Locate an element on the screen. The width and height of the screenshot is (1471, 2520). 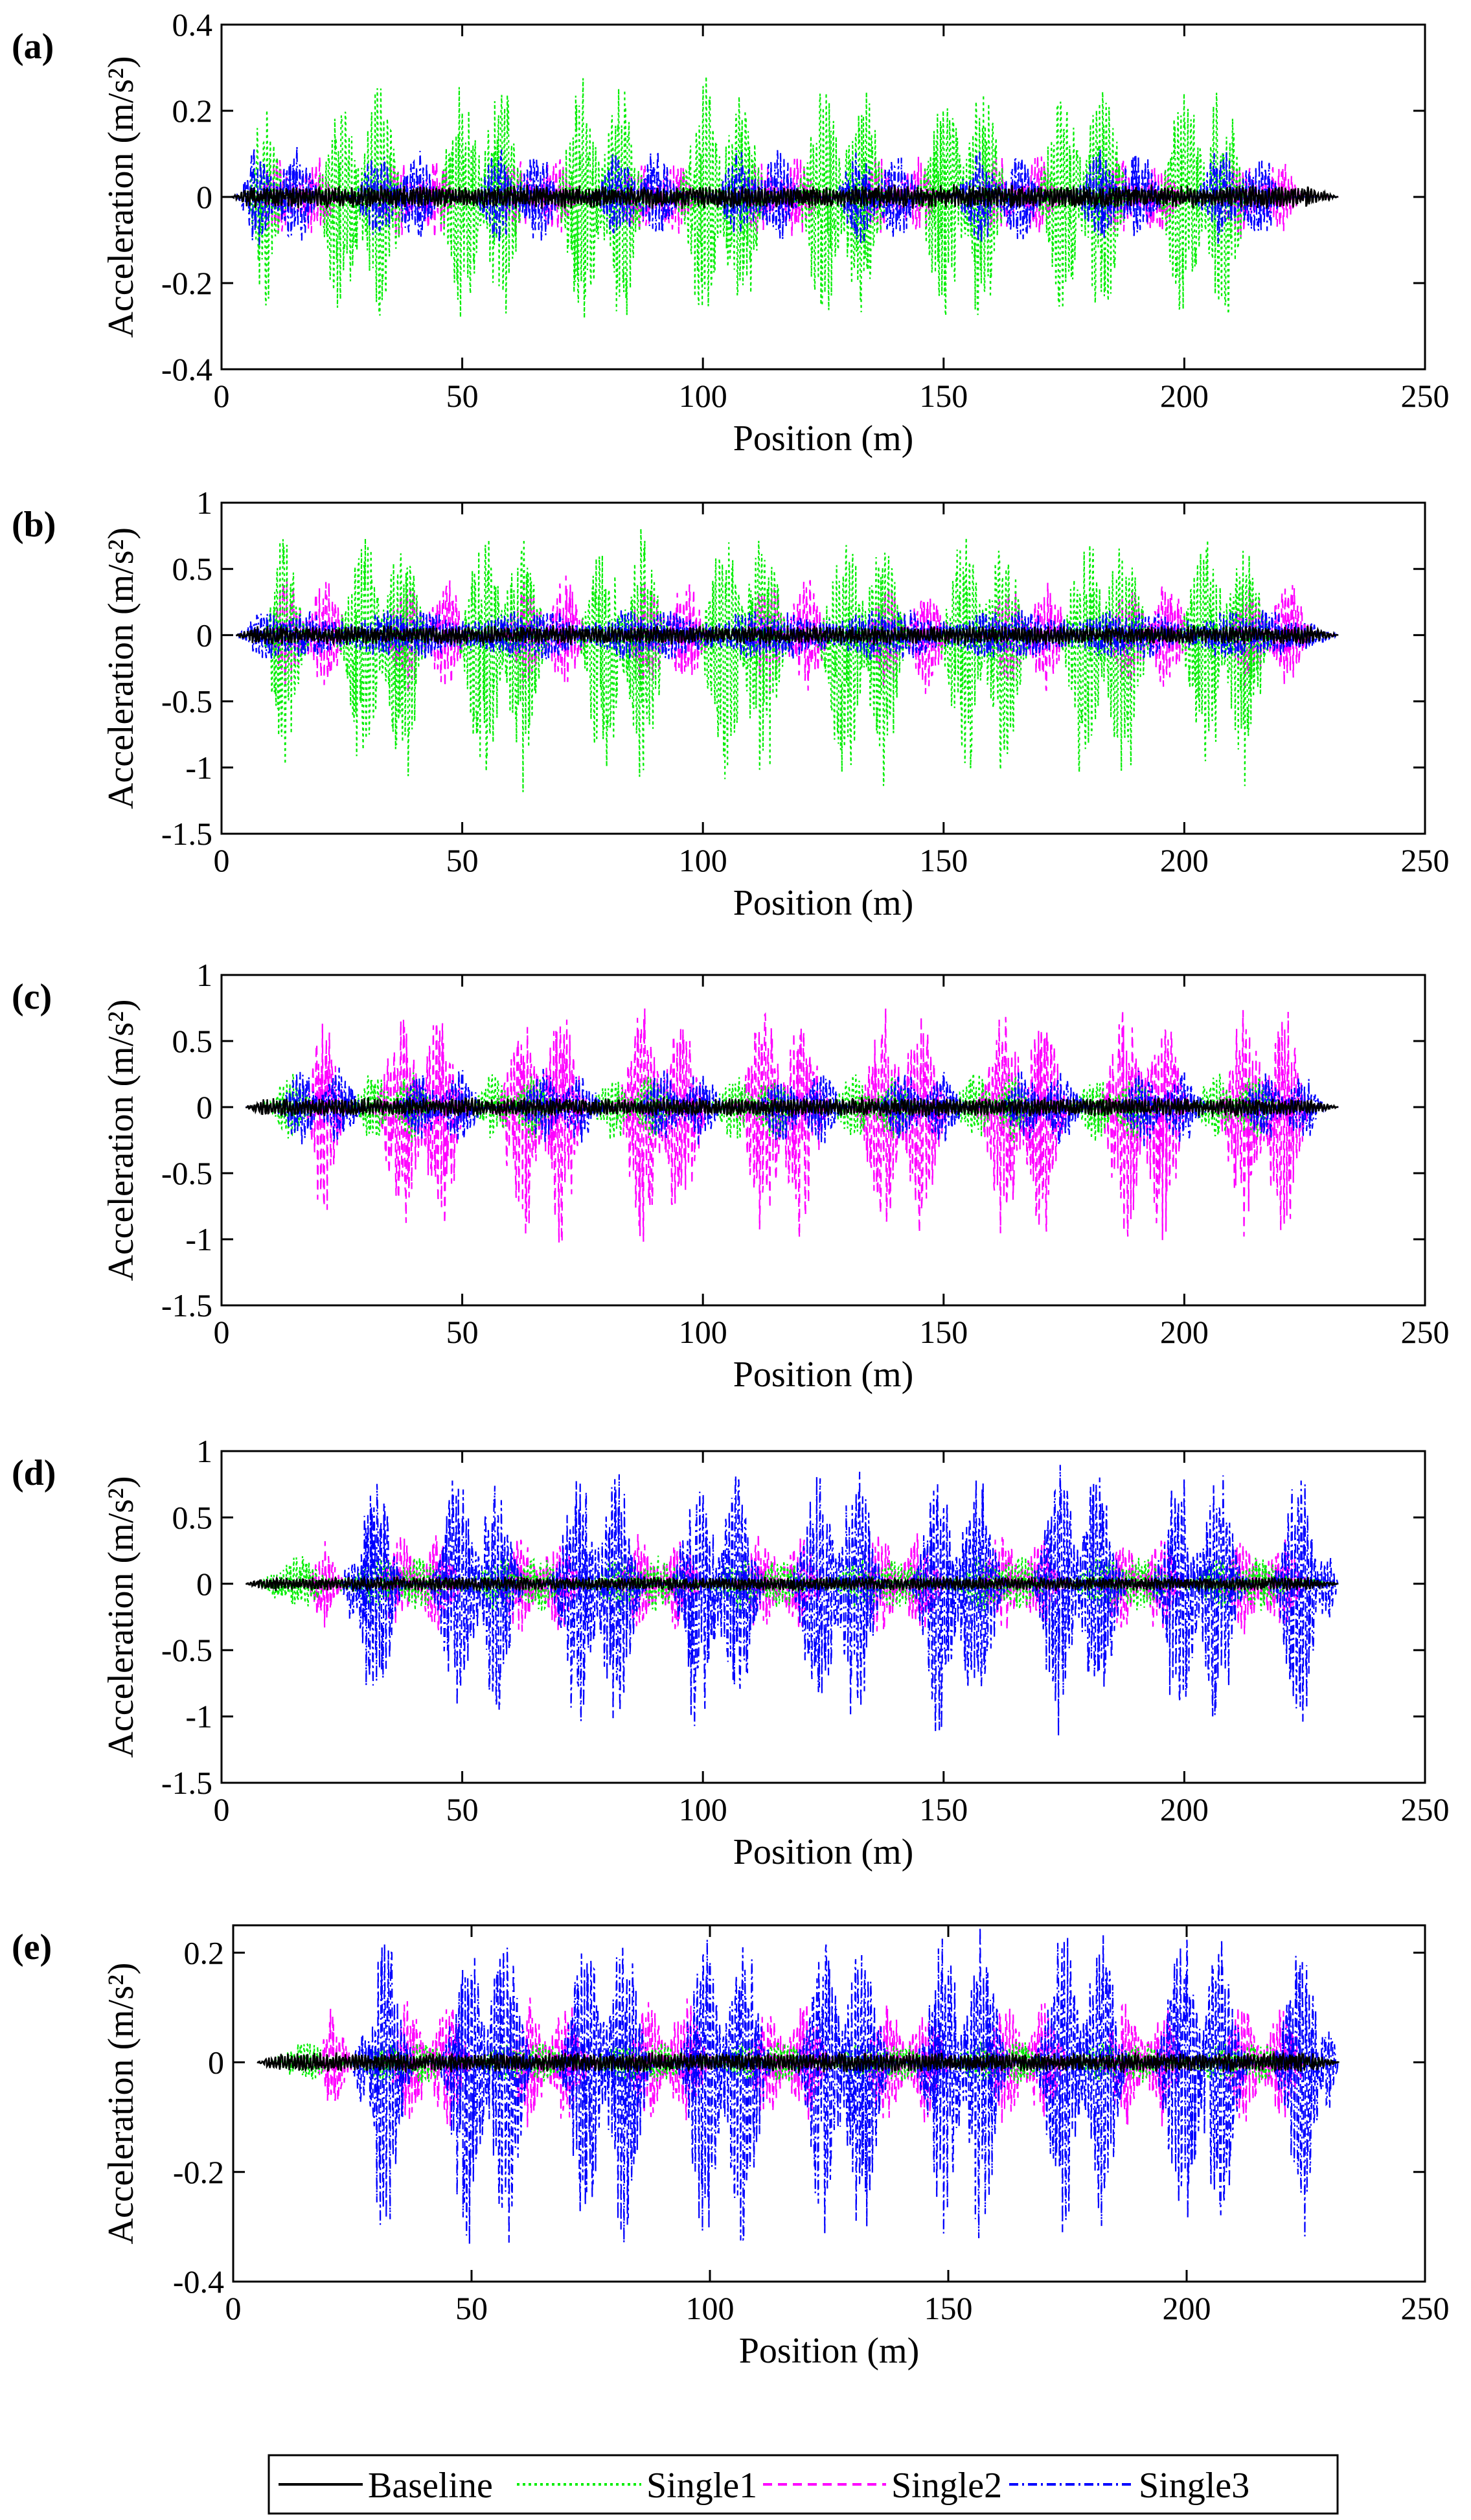
legend: Baseline Single1 Single2 Single3 is located at coordinates (804, 2484).